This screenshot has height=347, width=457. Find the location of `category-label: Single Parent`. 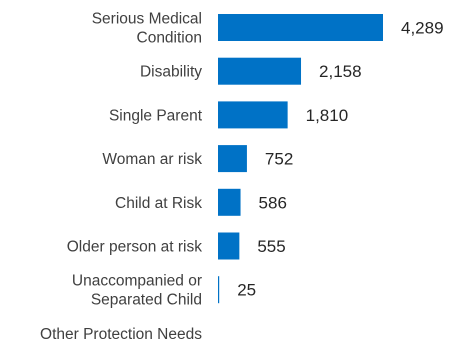

category-label: Single Parent is located at coordinates (156, 115).